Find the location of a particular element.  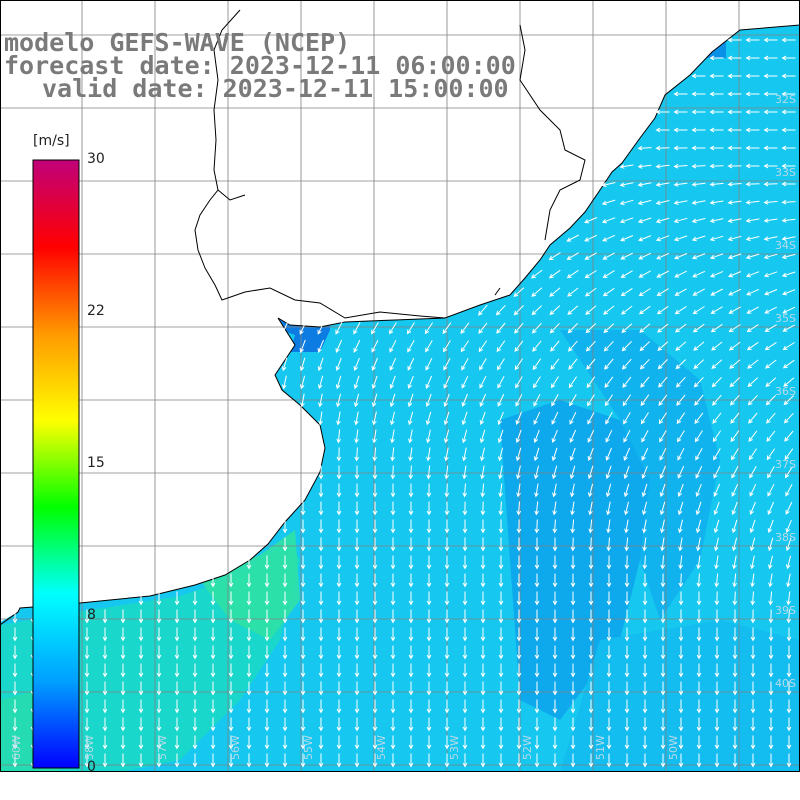

longitude-labels: 60W 58W 57W 56W 55W 54W 53W 52W 51W 50W is located at coordinates (345, 747).